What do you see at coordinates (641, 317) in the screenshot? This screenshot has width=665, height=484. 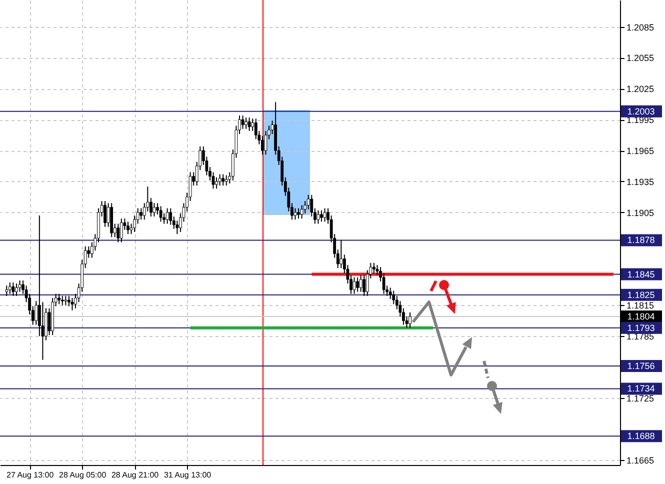 I see `ref-line-label: 1.1804` at bounding box center [641, 317].